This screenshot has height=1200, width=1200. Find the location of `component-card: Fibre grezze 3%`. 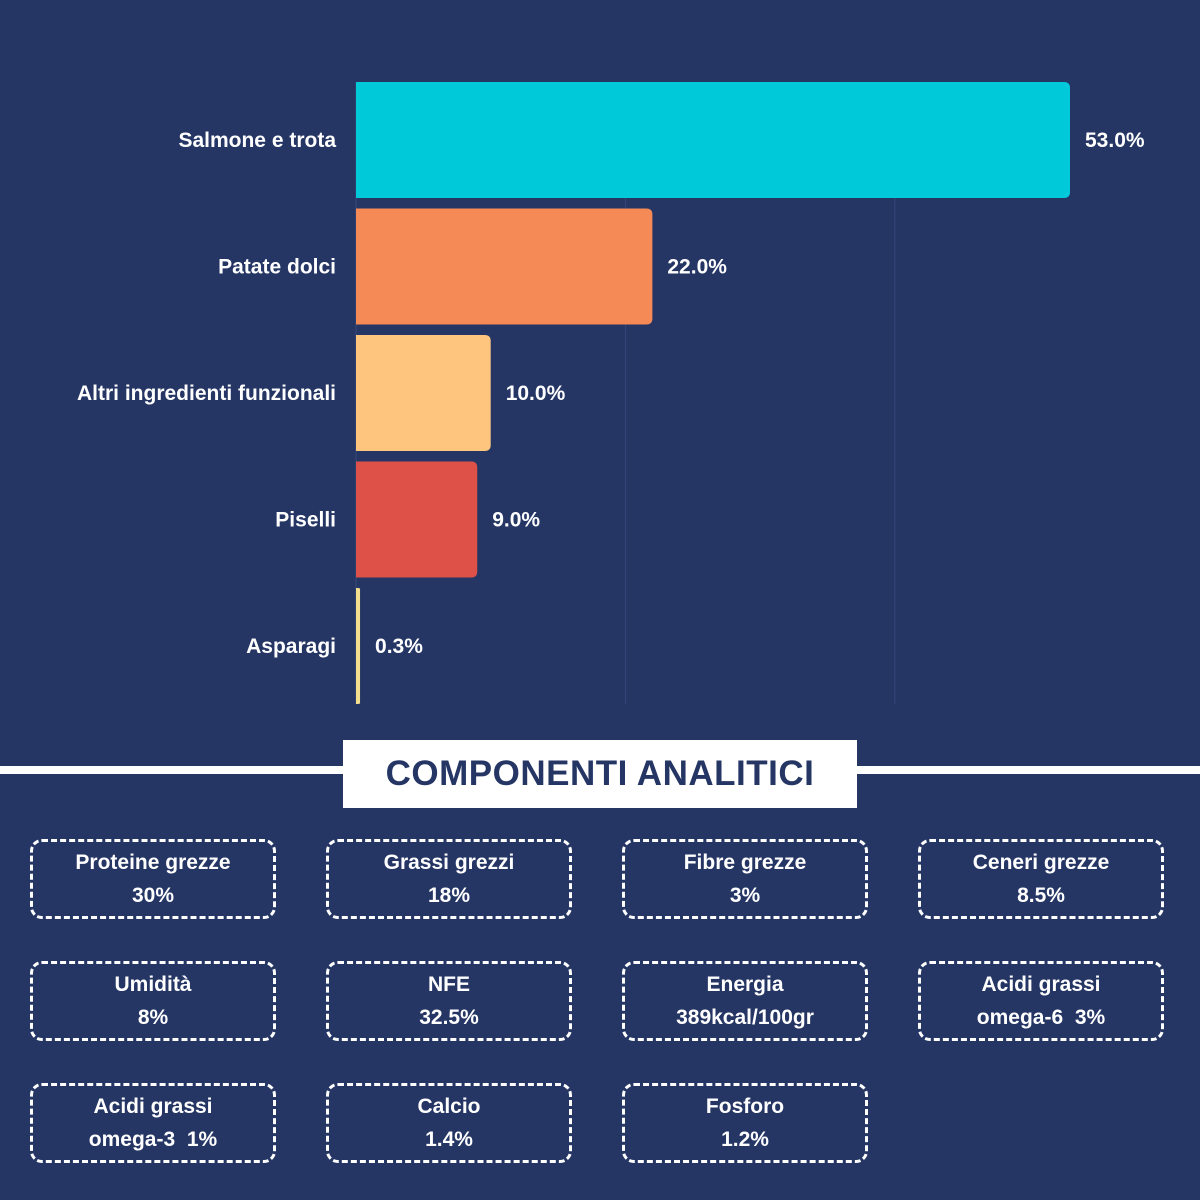

component-card: Fibre grezze 3% is located at coordinates (745, 879).